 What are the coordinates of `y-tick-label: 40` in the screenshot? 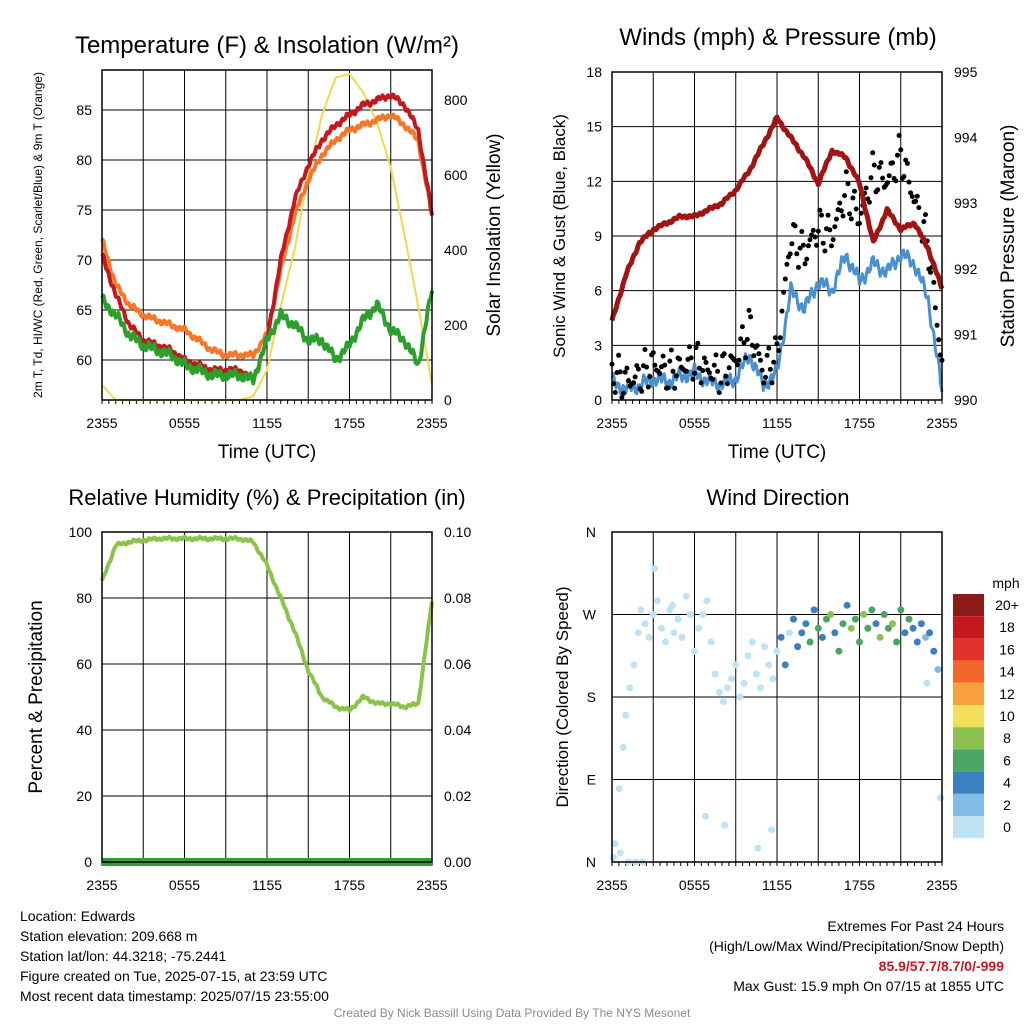 It's located at (84, 730).